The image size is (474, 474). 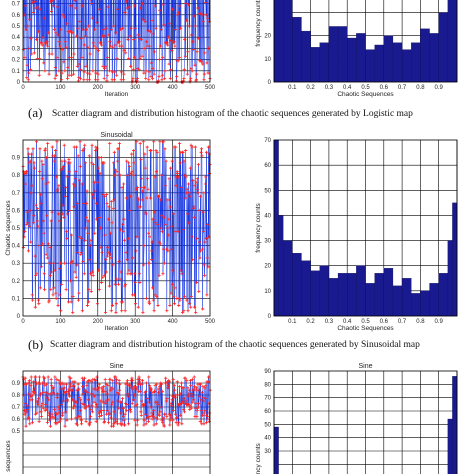 What do you see at coordinates (116, 42) in the screenshot?
I see `logistic-scatter-markers` at bounding box center [116, 42].